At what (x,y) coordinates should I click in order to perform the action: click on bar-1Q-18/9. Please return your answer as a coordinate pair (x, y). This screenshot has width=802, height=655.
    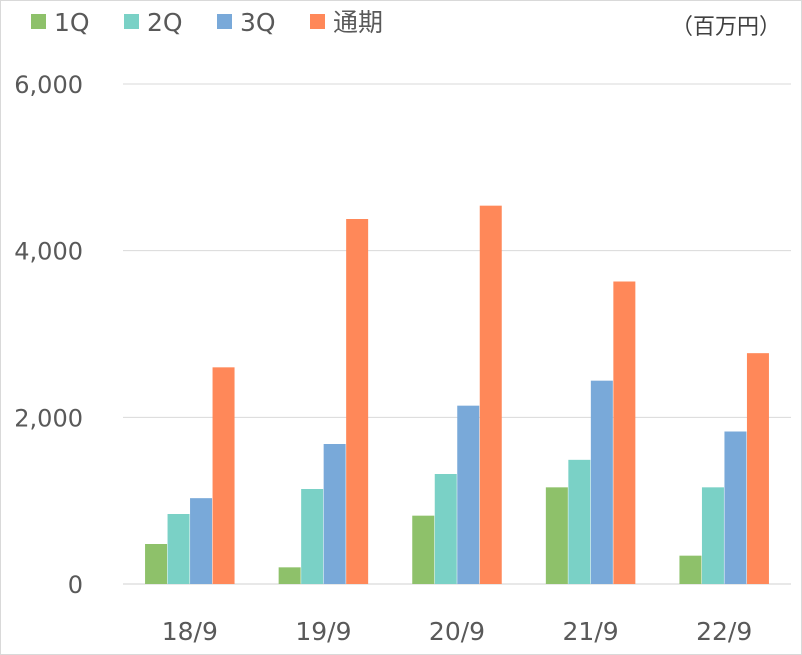
    Looking at the image, I should click on (156, 564).